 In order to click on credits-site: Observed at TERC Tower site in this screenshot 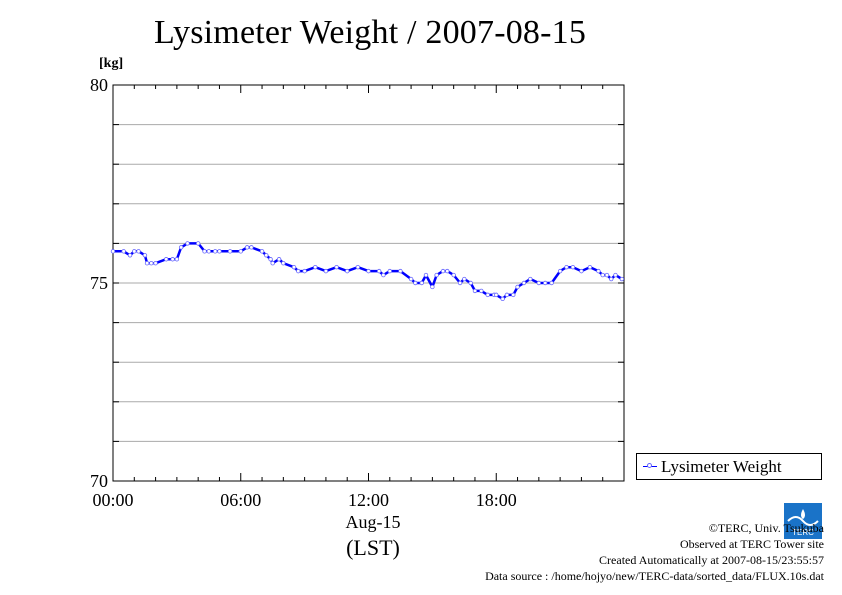, I will do `click(751, 544)`.